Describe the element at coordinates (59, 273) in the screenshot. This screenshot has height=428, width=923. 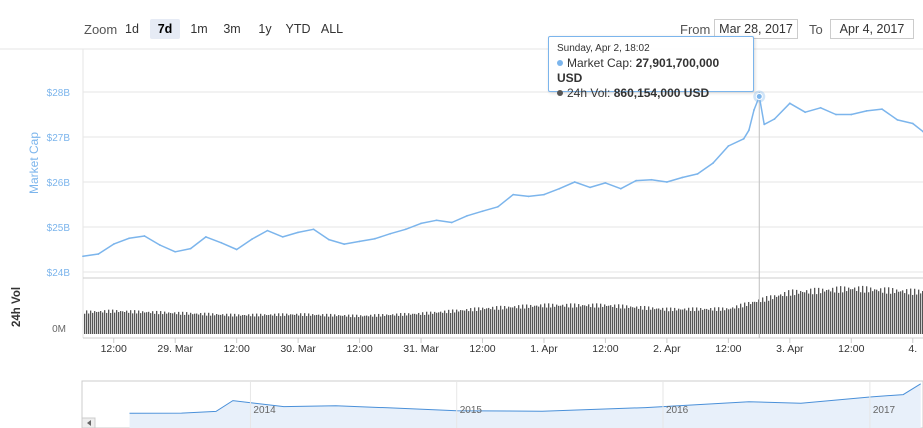
I see `y-tick-label: $24B` at that location.